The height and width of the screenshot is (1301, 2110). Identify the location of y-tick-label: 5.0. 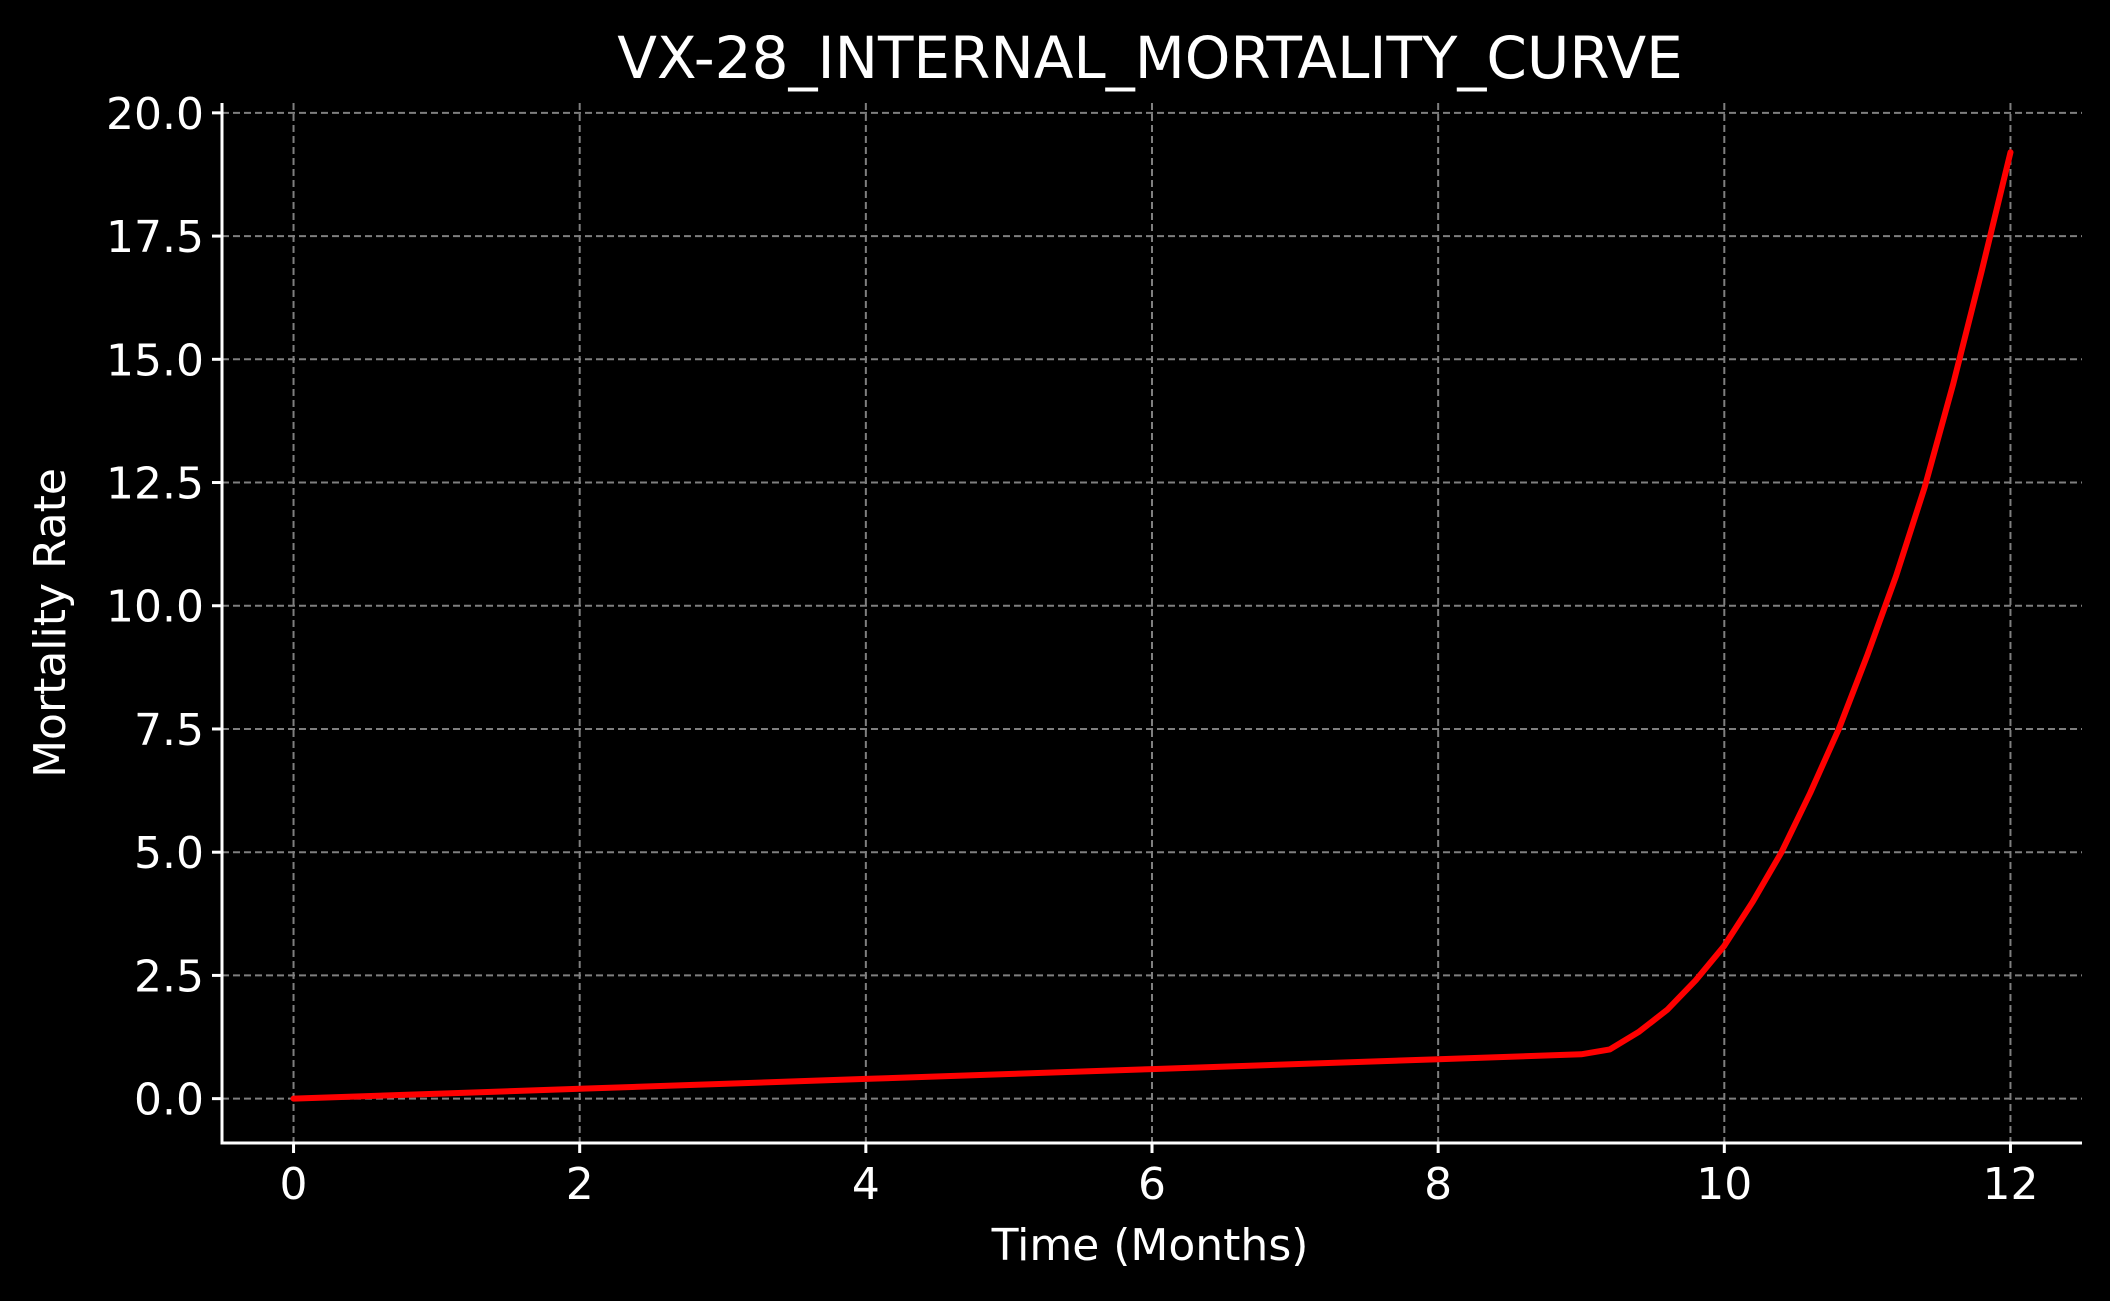
(169, 853).